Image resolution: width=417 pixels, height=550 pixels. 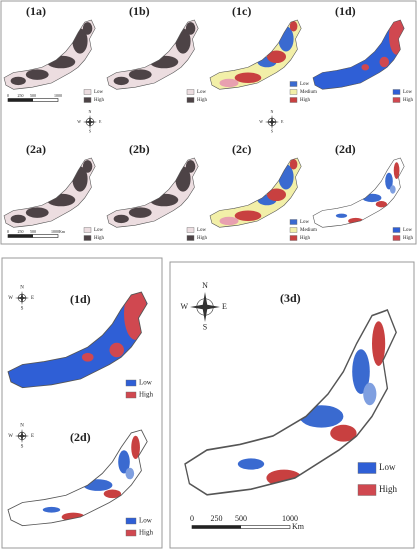 What do you see at coordinates (58, 231) in the screenshot?
I see `scale-label: 1000Km` at bounding box center [58, 231].